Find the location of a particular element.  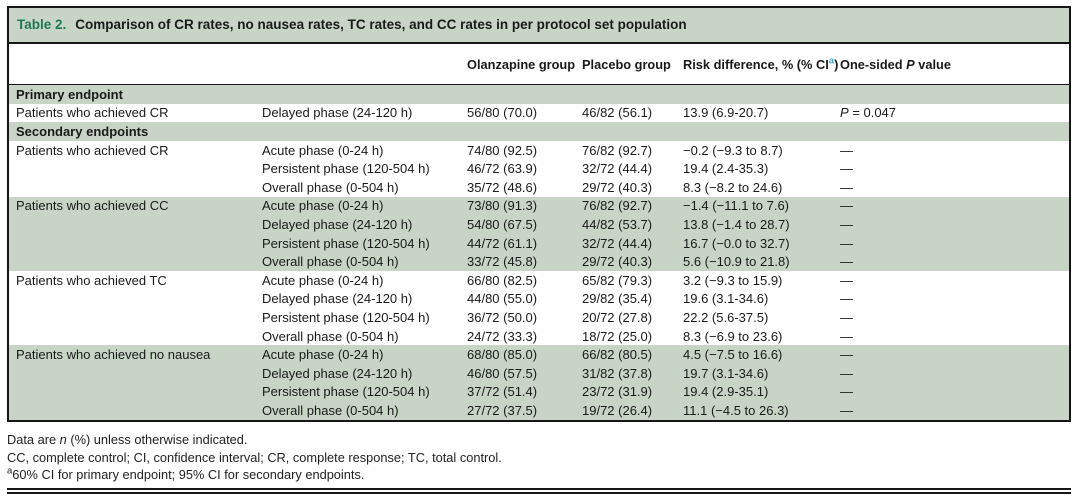

cell-risk-difference: 19.7 (3.1-34.6) is located at coordinates (726, 373).